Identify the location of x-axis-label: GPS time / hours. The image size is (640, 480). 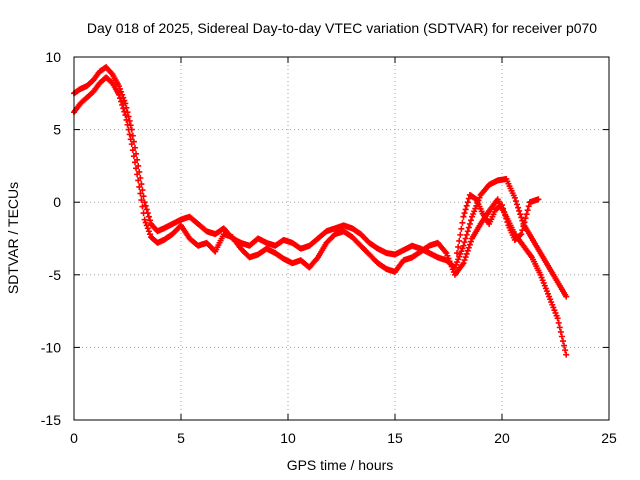
(340, 465).